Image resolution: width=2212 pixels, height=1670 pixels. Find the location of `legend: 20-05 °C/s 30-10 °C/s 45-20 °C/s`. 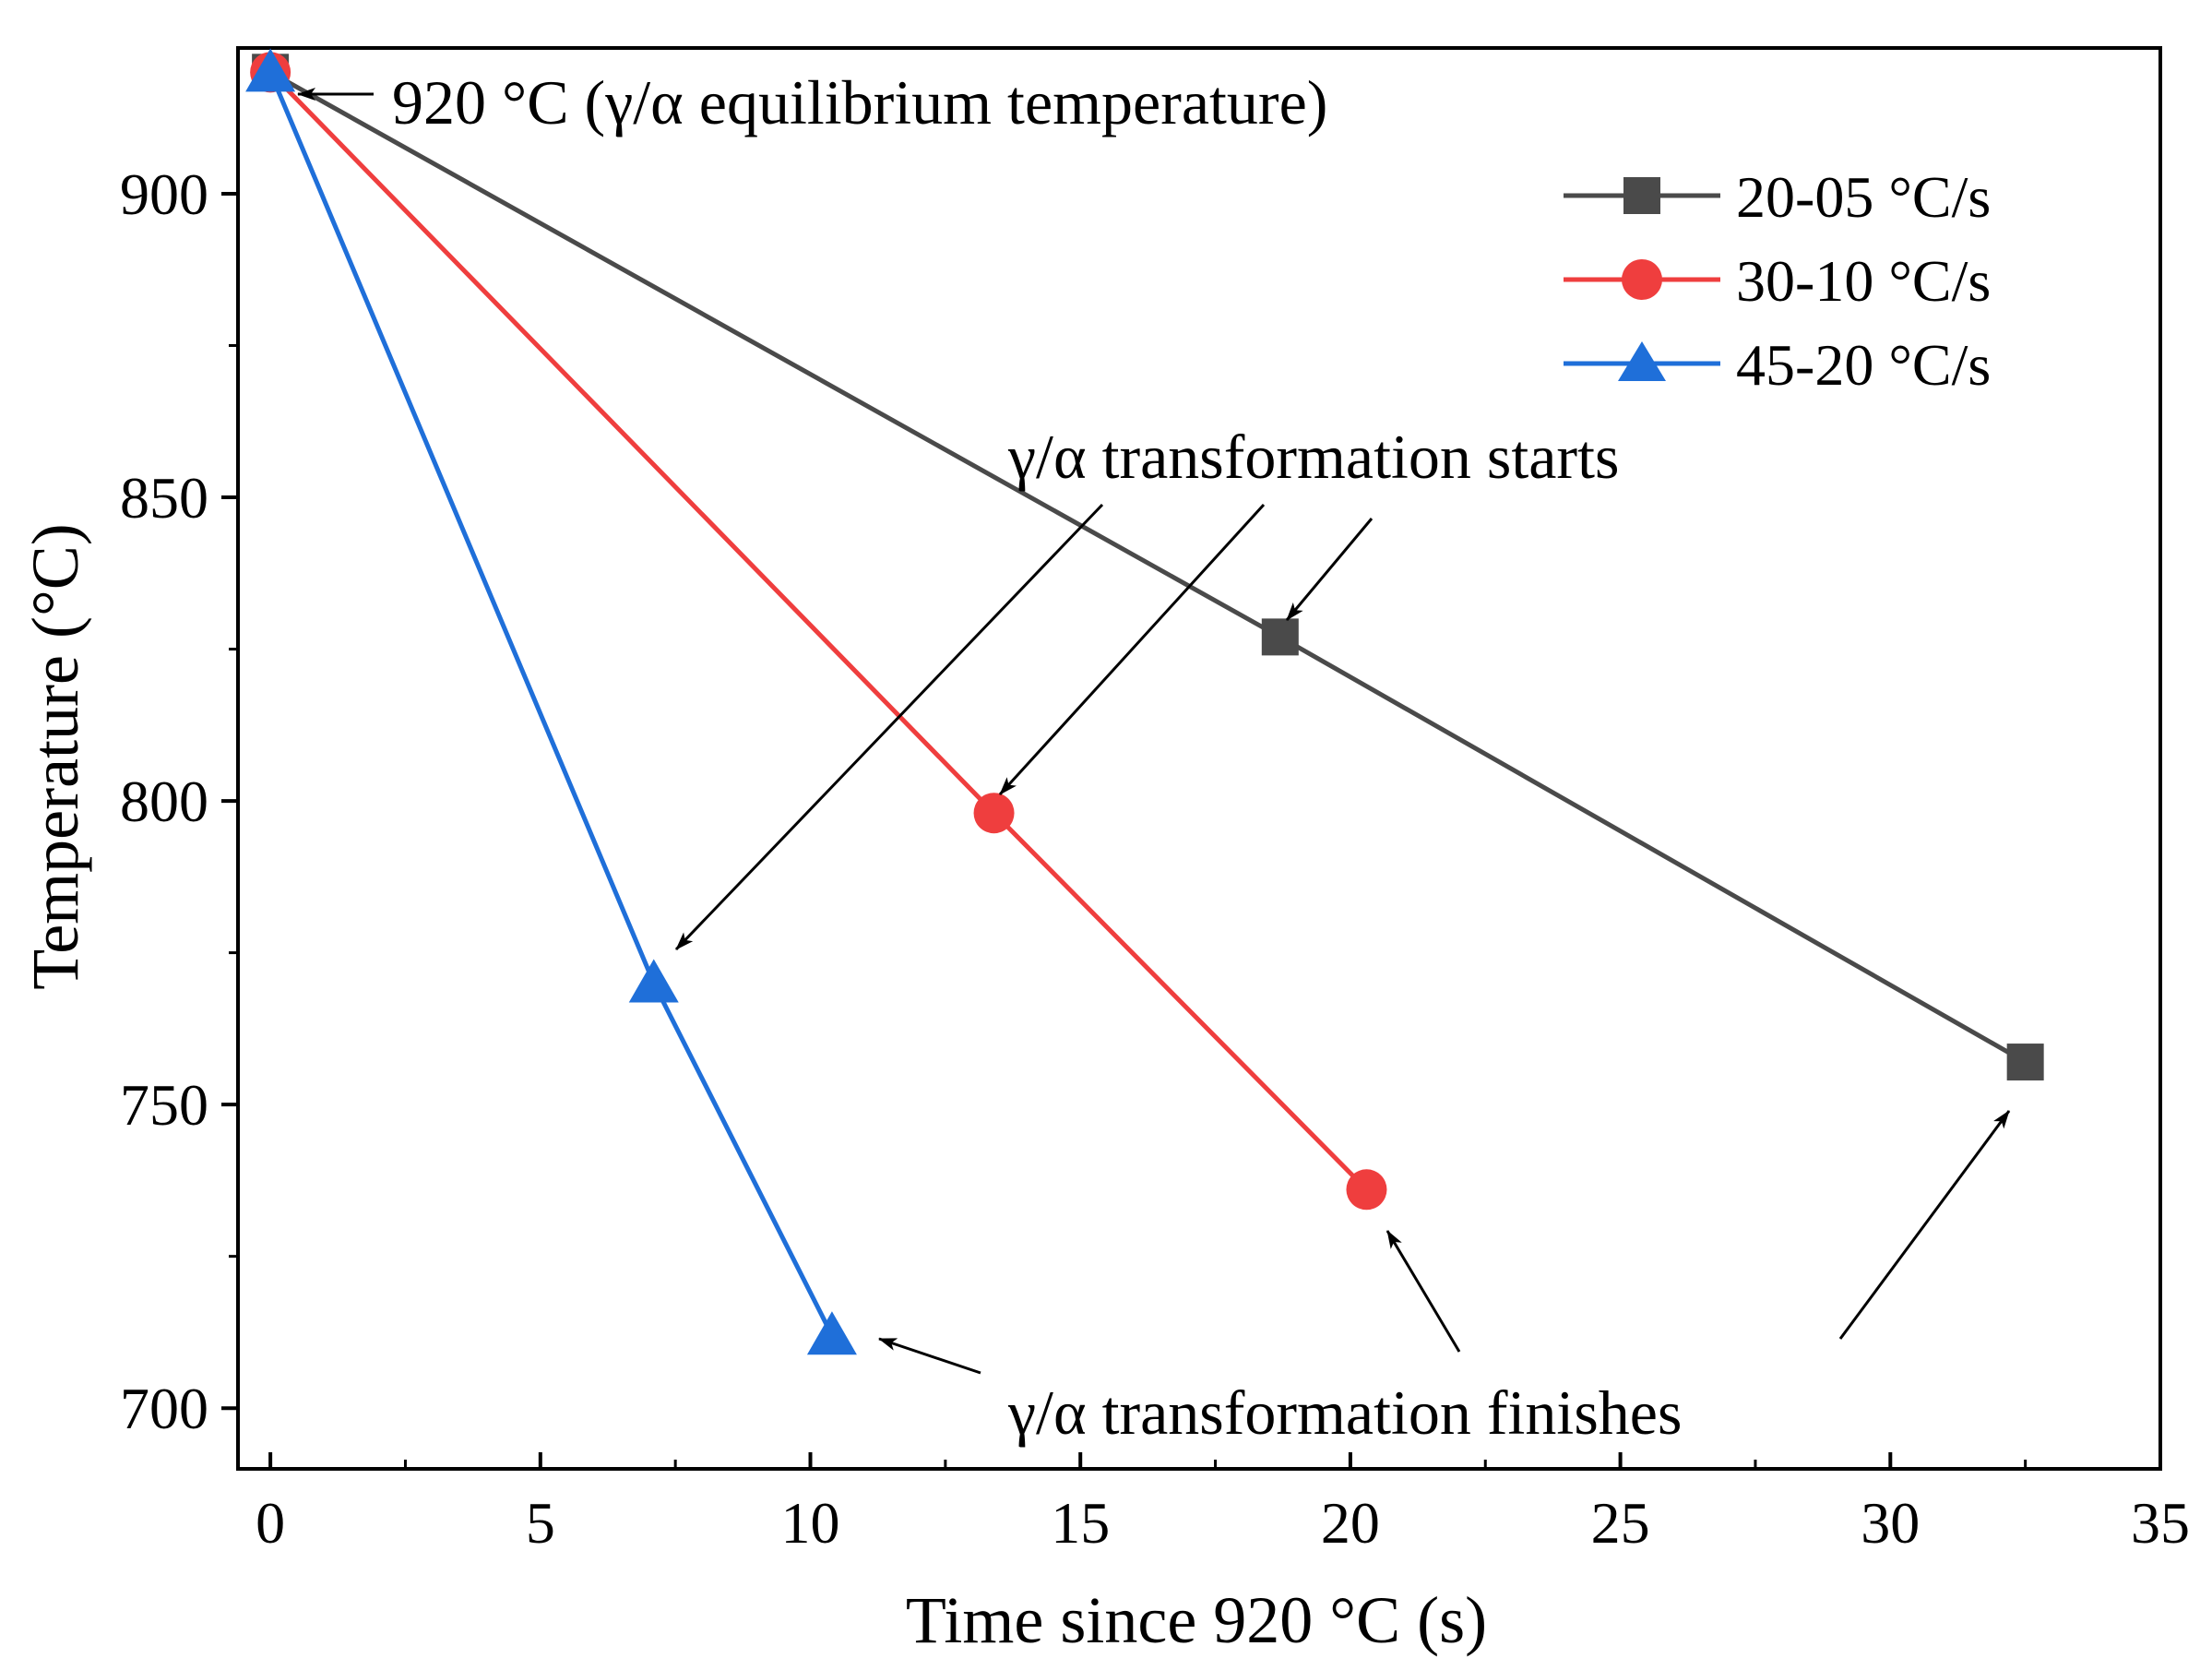

legend: 20-05 °C/s 30-10 °C/s 45-20 °C/s is located at coordinates (1777, 281).